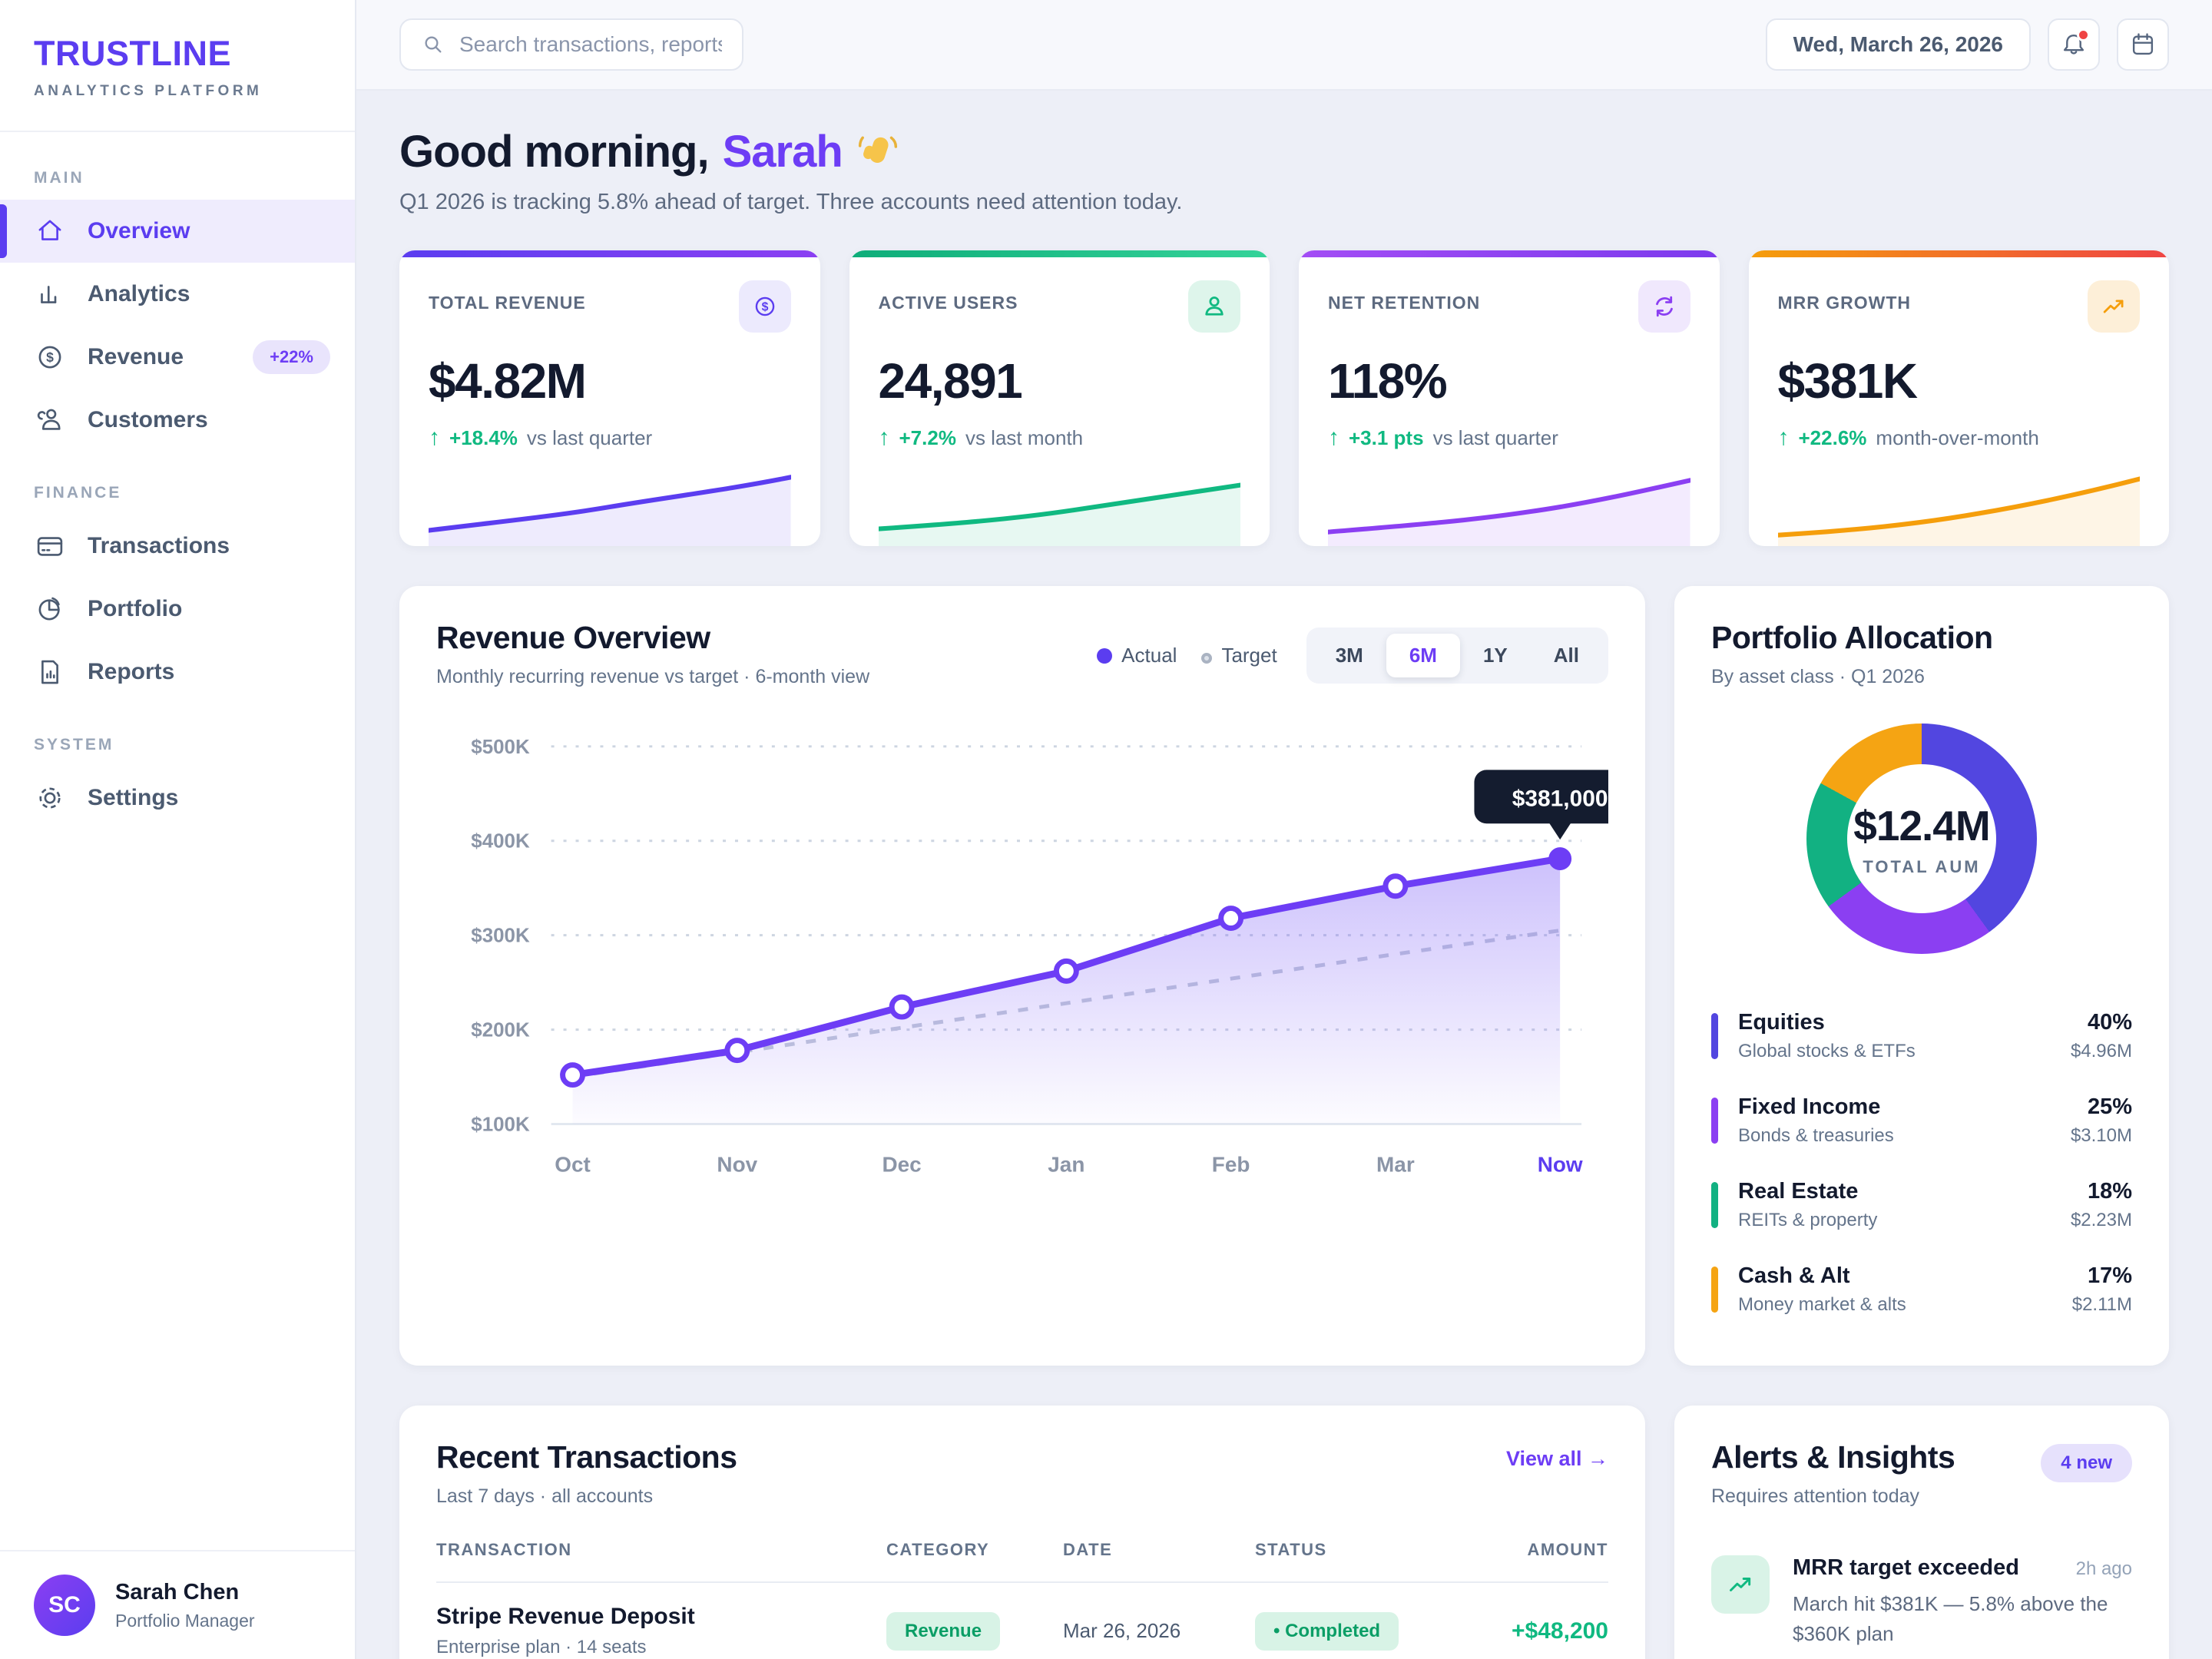  What do you see at coordinates (1799, 1192) in the screenshot?
I see `allocation-name: Real Estate` at bounding box center [1799, 1192].